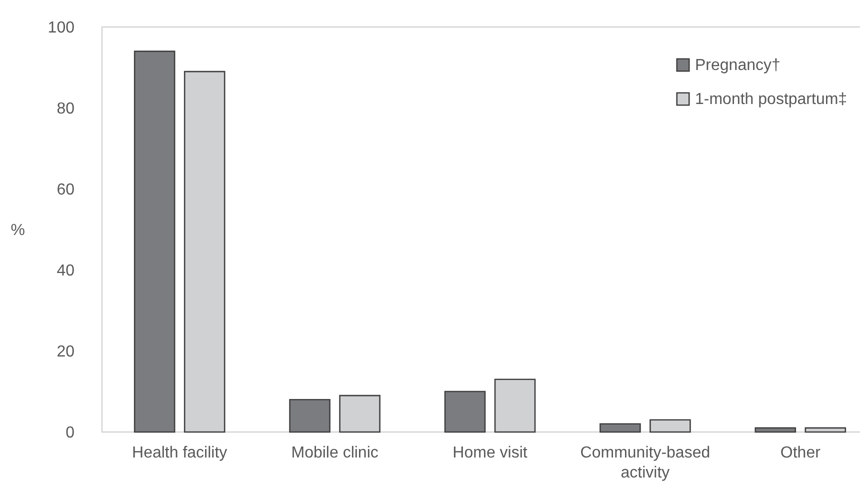  I want to click on y-tick-label: 60, so click(65, 190).